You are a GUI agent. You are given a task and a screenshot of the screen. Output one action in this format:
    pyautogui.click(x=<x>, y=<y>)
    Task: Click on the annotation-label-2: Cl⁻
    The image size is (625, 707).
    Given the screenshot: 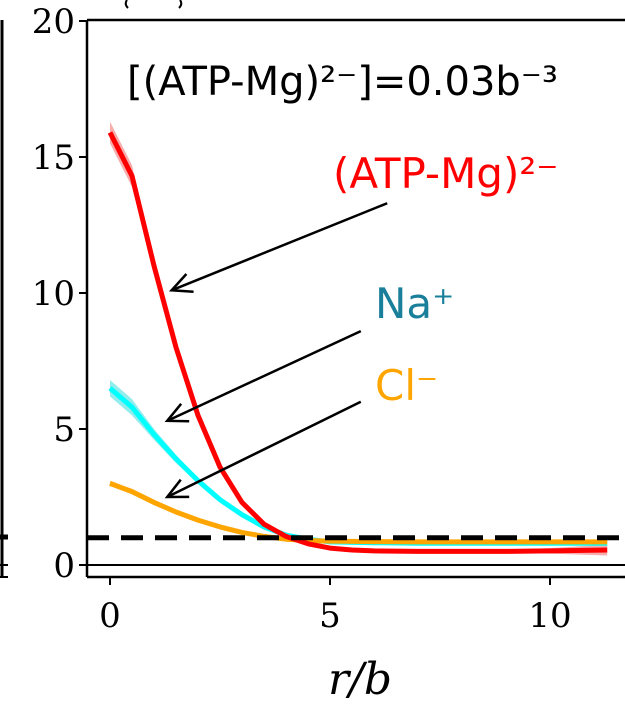 What is the action you would take?
    pyautogui.click(x=406, y=385)
    